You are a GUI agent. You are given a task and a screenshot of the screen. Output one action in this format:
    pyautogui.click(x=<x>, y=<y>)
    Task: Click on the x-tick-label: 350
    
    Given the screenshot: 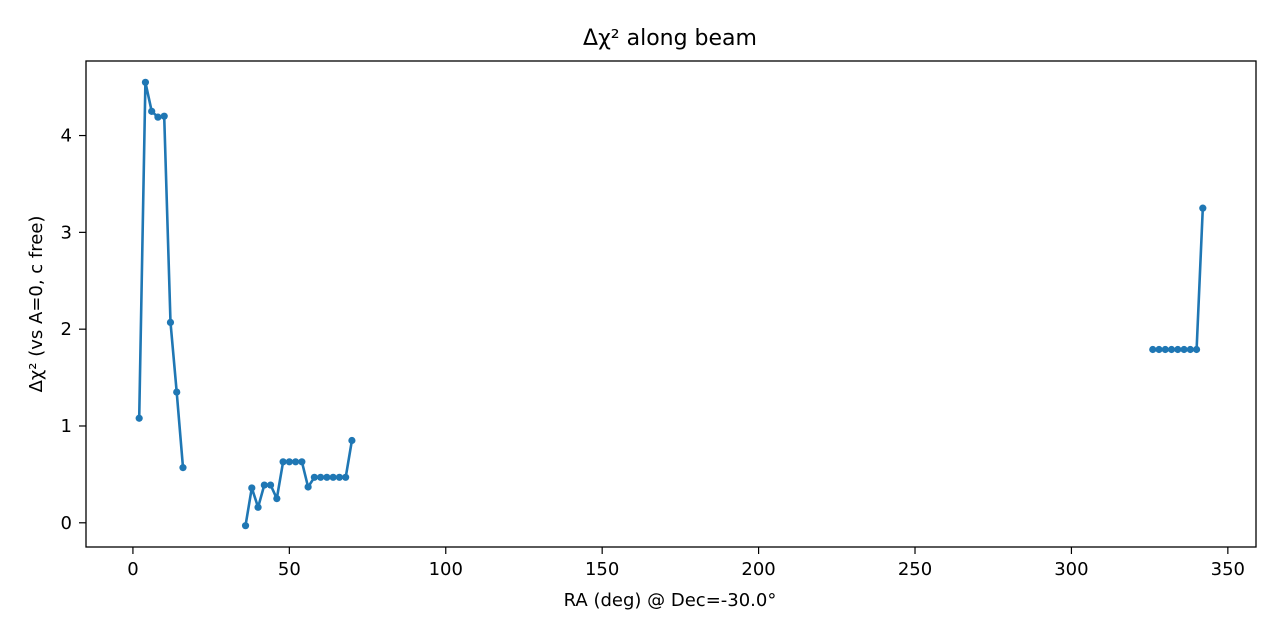 What is the action you would take?
    pyautogui.click(x=1228, y=569)
    